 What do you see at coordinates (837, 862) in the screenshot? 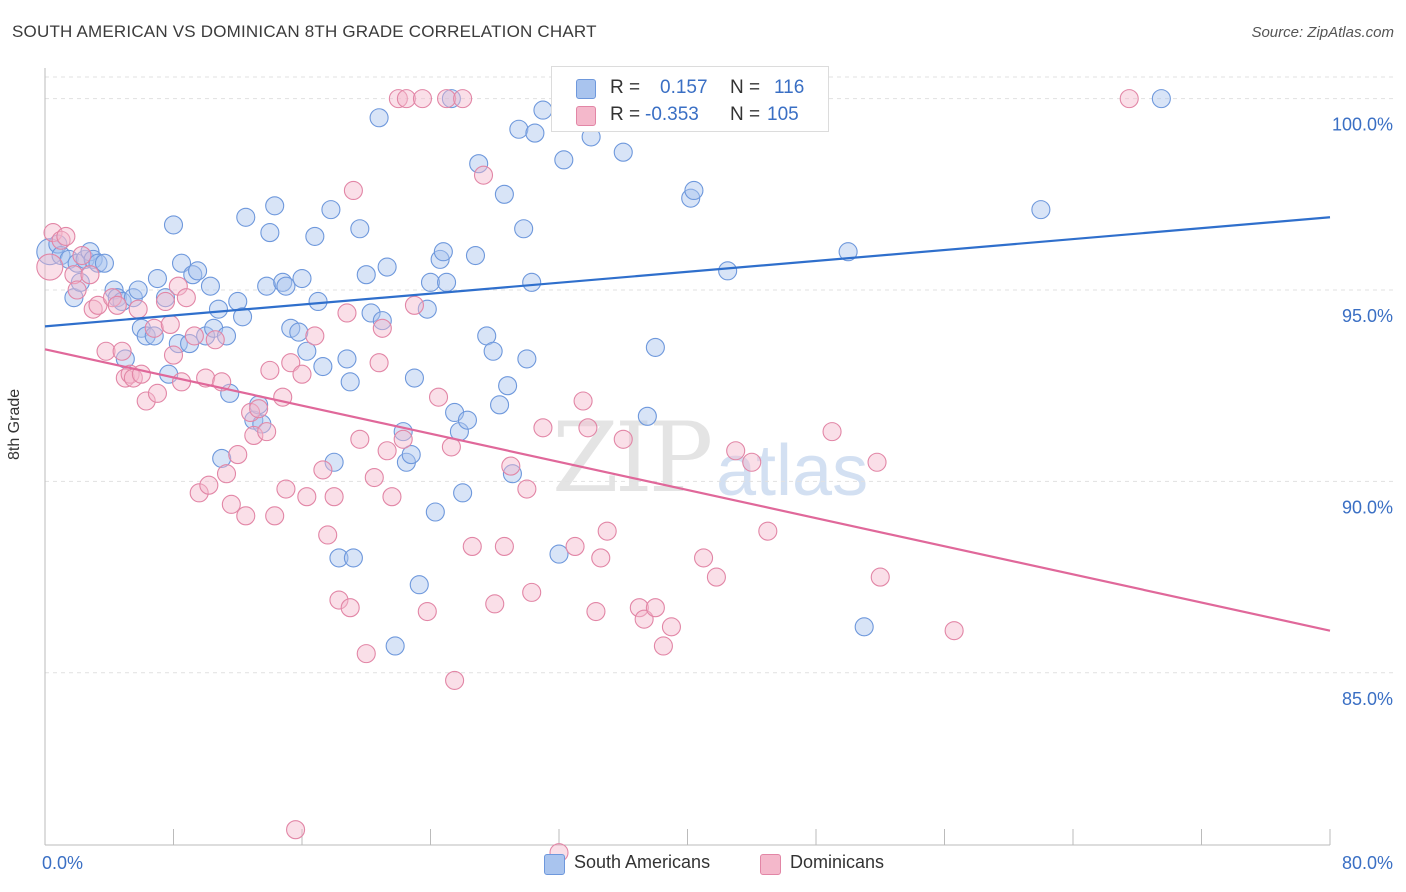
I see `bottom-legend-label: Dominicans` at bounding box center [837, 862].